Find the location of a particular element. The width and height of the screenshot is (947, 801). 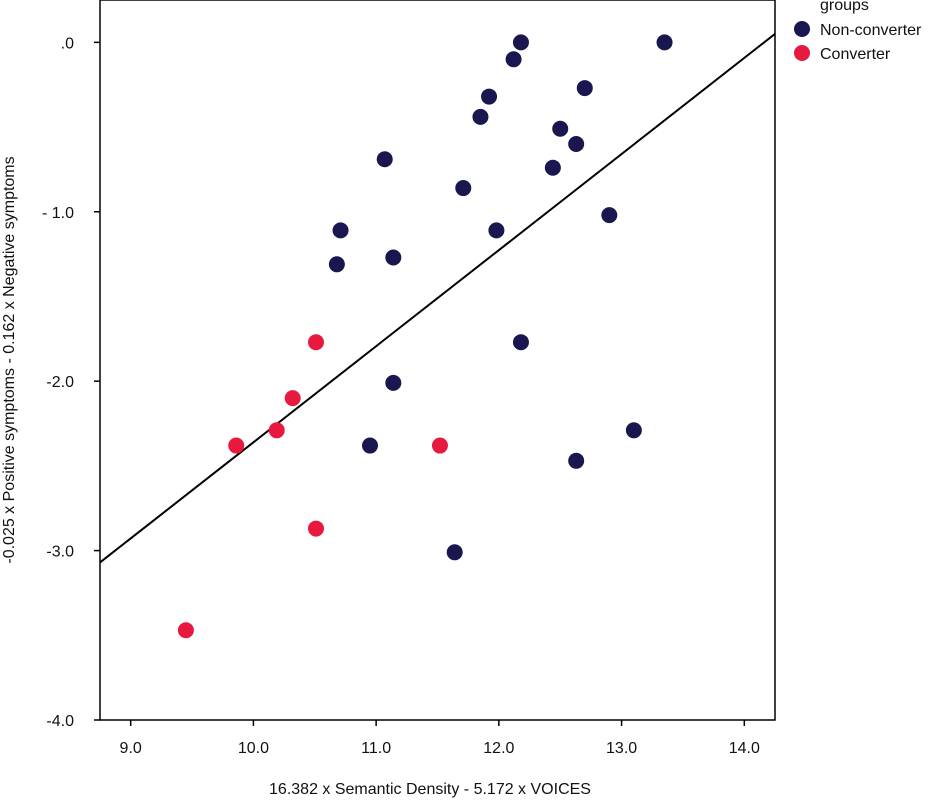

x-tick-label: 14.0 is located at coordinates (744, 748).